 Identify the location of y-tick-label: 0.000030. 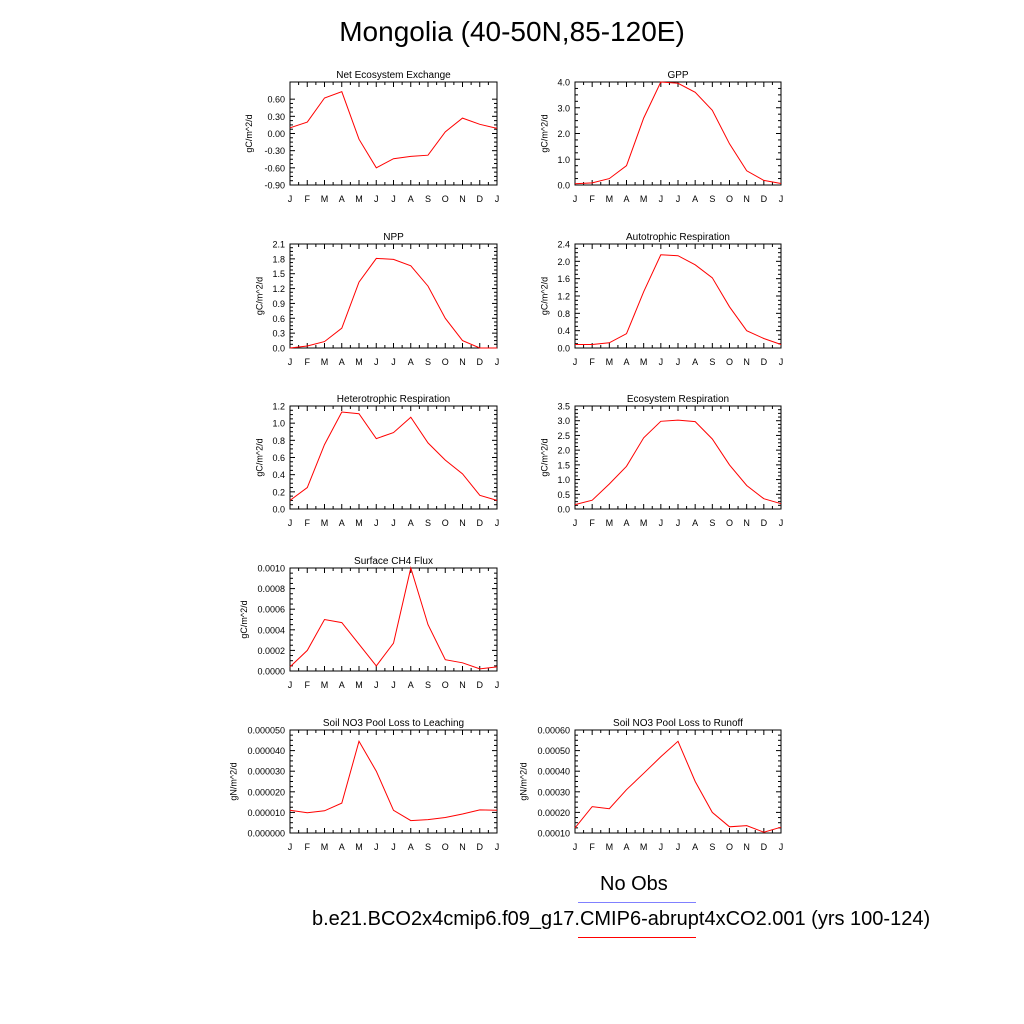
(266, 772).